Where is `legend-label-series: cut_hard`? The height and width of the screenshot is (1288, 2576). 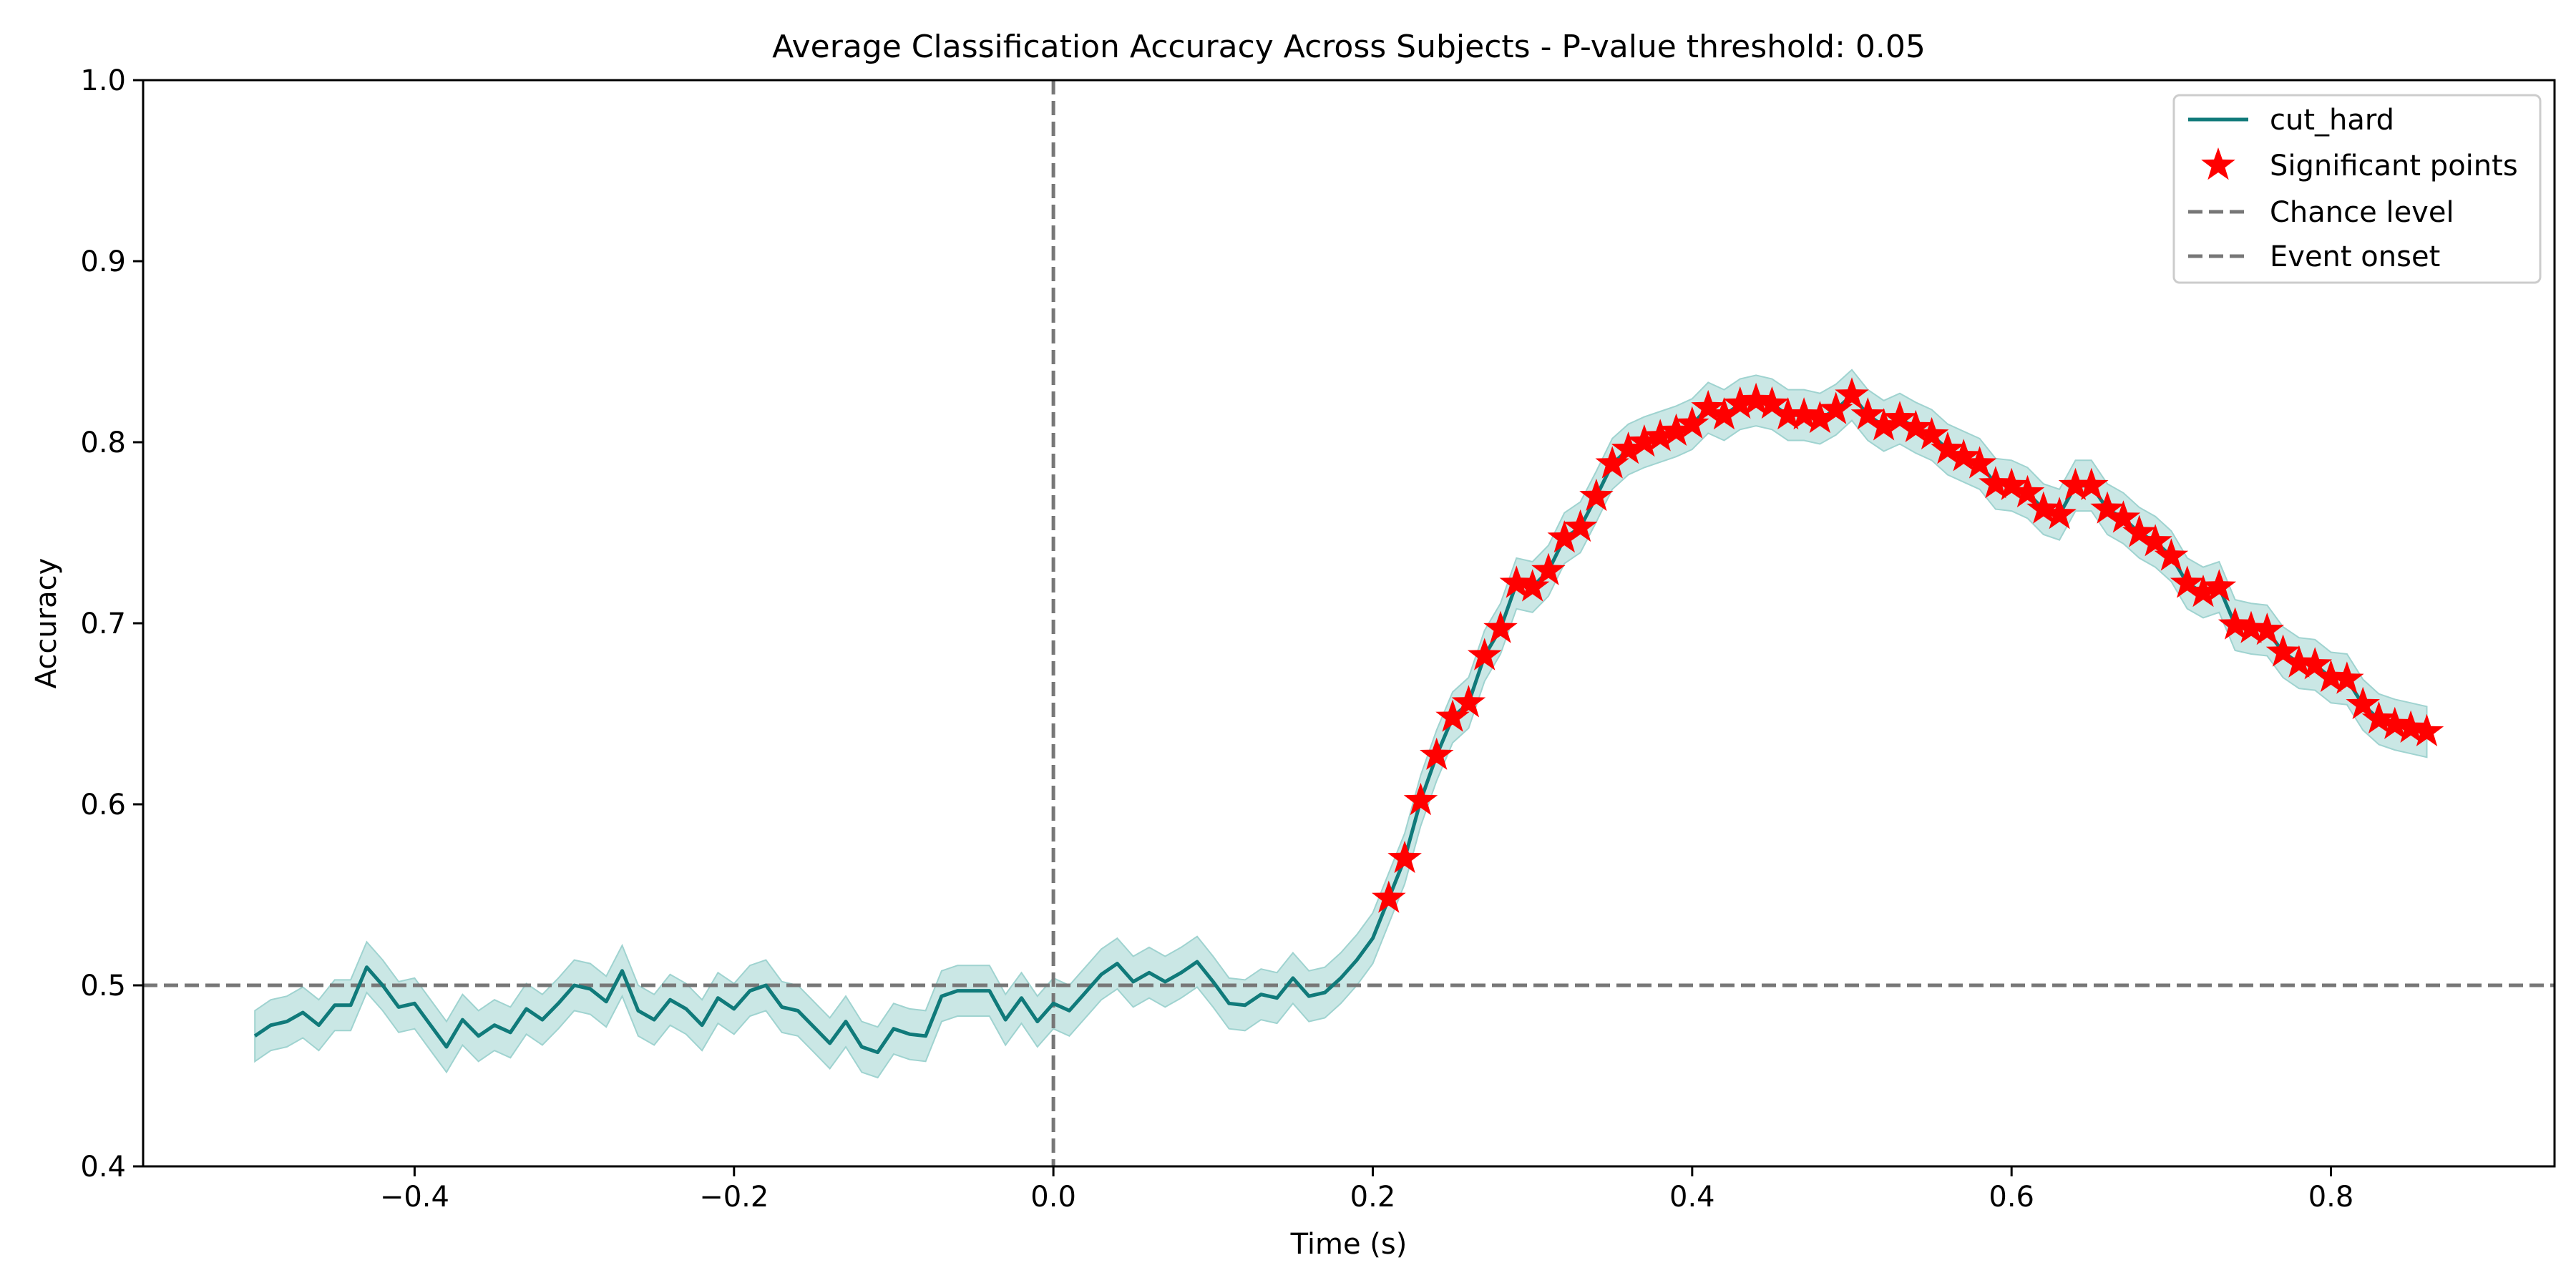
legend-label-series: cut_hard is located at coordinates (2332, 120).